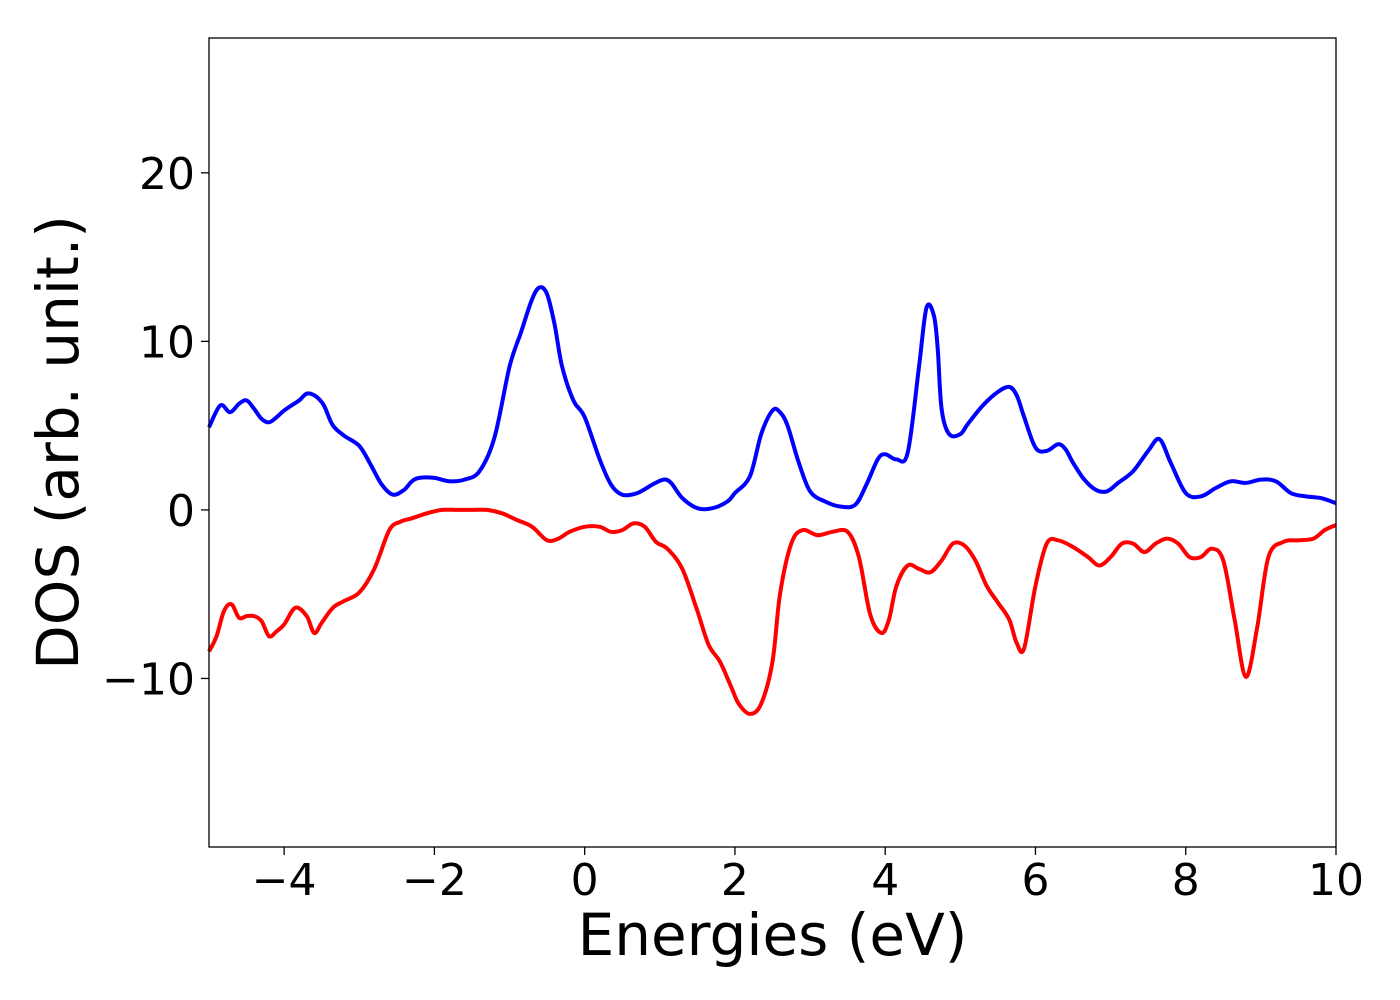  Describe the element at coordinates (808, 876) in the screenshot. I see `x-axis-ticks: −4 −2 0 2 4 6 8 10` at that location.